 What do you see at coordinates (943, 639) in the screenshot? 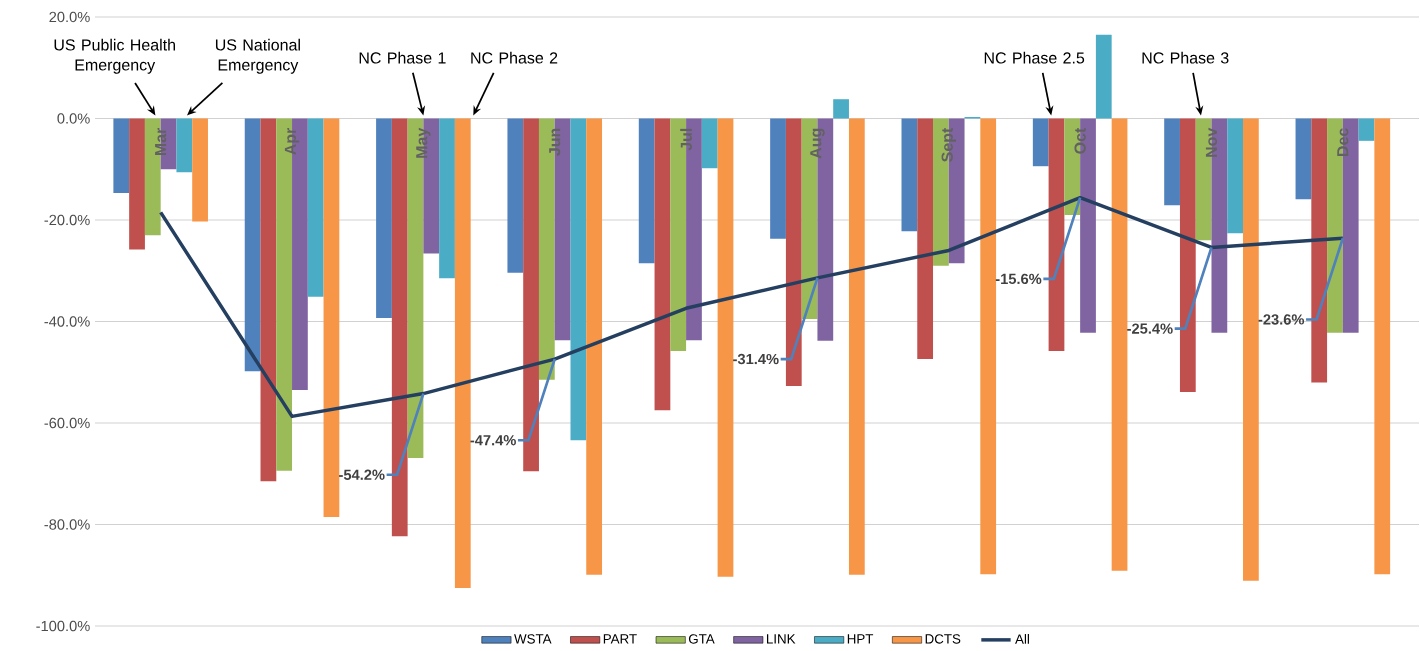
I see `legend-label: DCTS` at bounding box center [943, 639].